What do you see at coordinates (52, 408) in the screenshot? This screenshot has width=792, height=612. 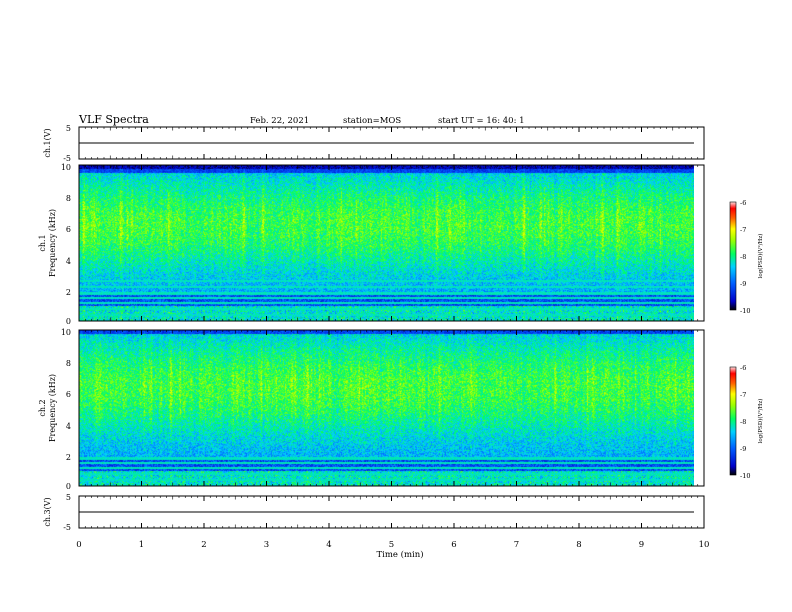 I see `ch2-spec-ylabel: Frequency (kHz)` at bounding box center [52, 408].